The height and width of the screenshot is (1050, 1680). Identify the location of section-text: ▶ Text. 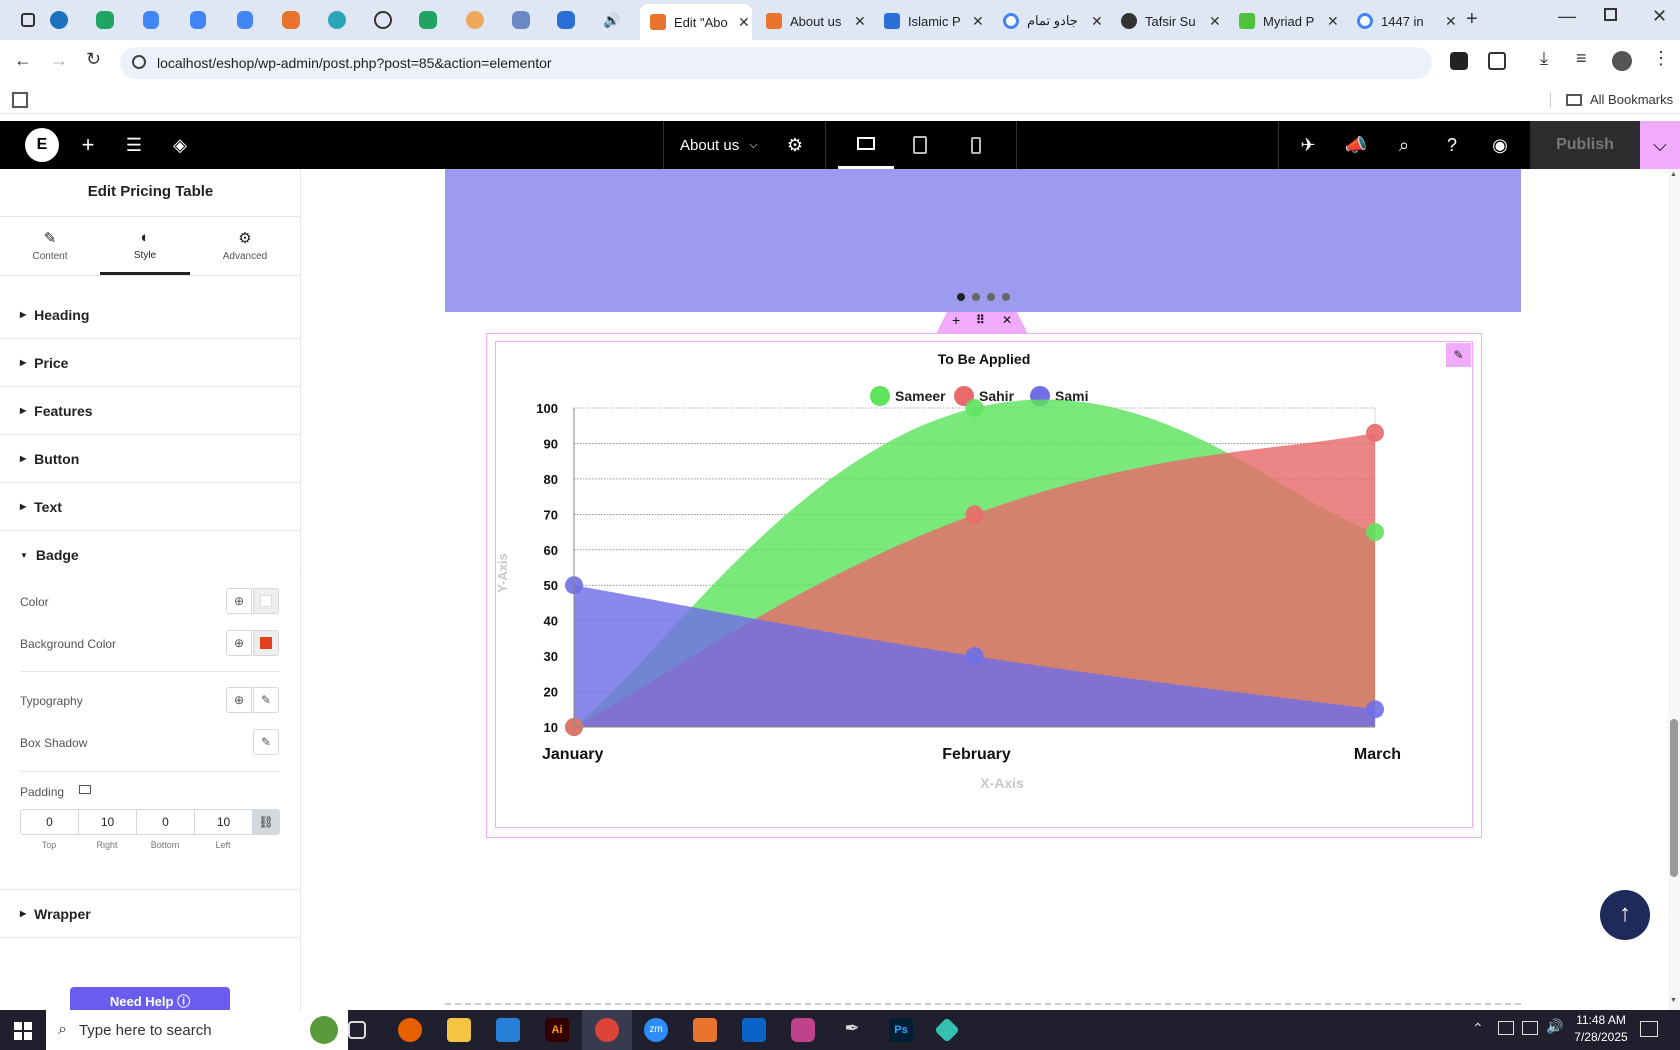
(150, 507).